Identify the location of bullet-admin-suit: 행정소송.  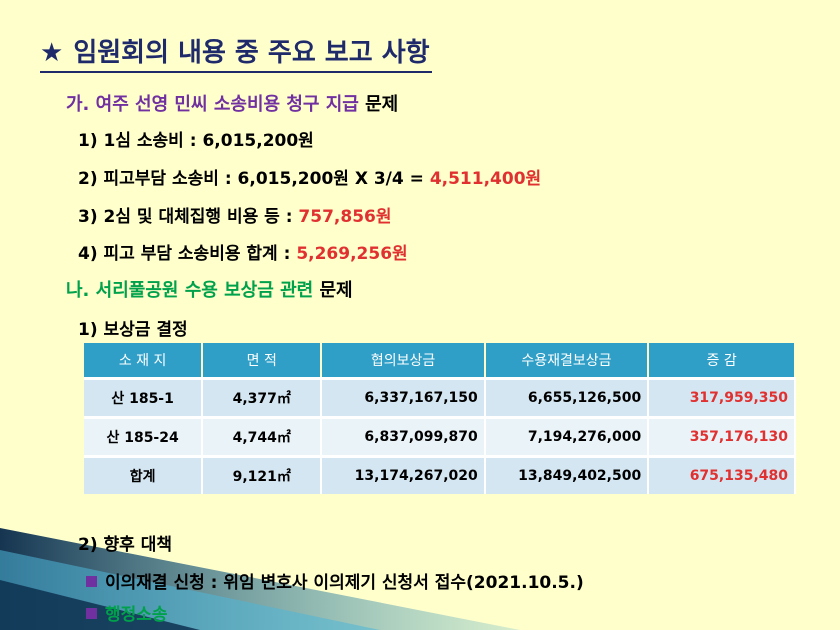
(127, 612).